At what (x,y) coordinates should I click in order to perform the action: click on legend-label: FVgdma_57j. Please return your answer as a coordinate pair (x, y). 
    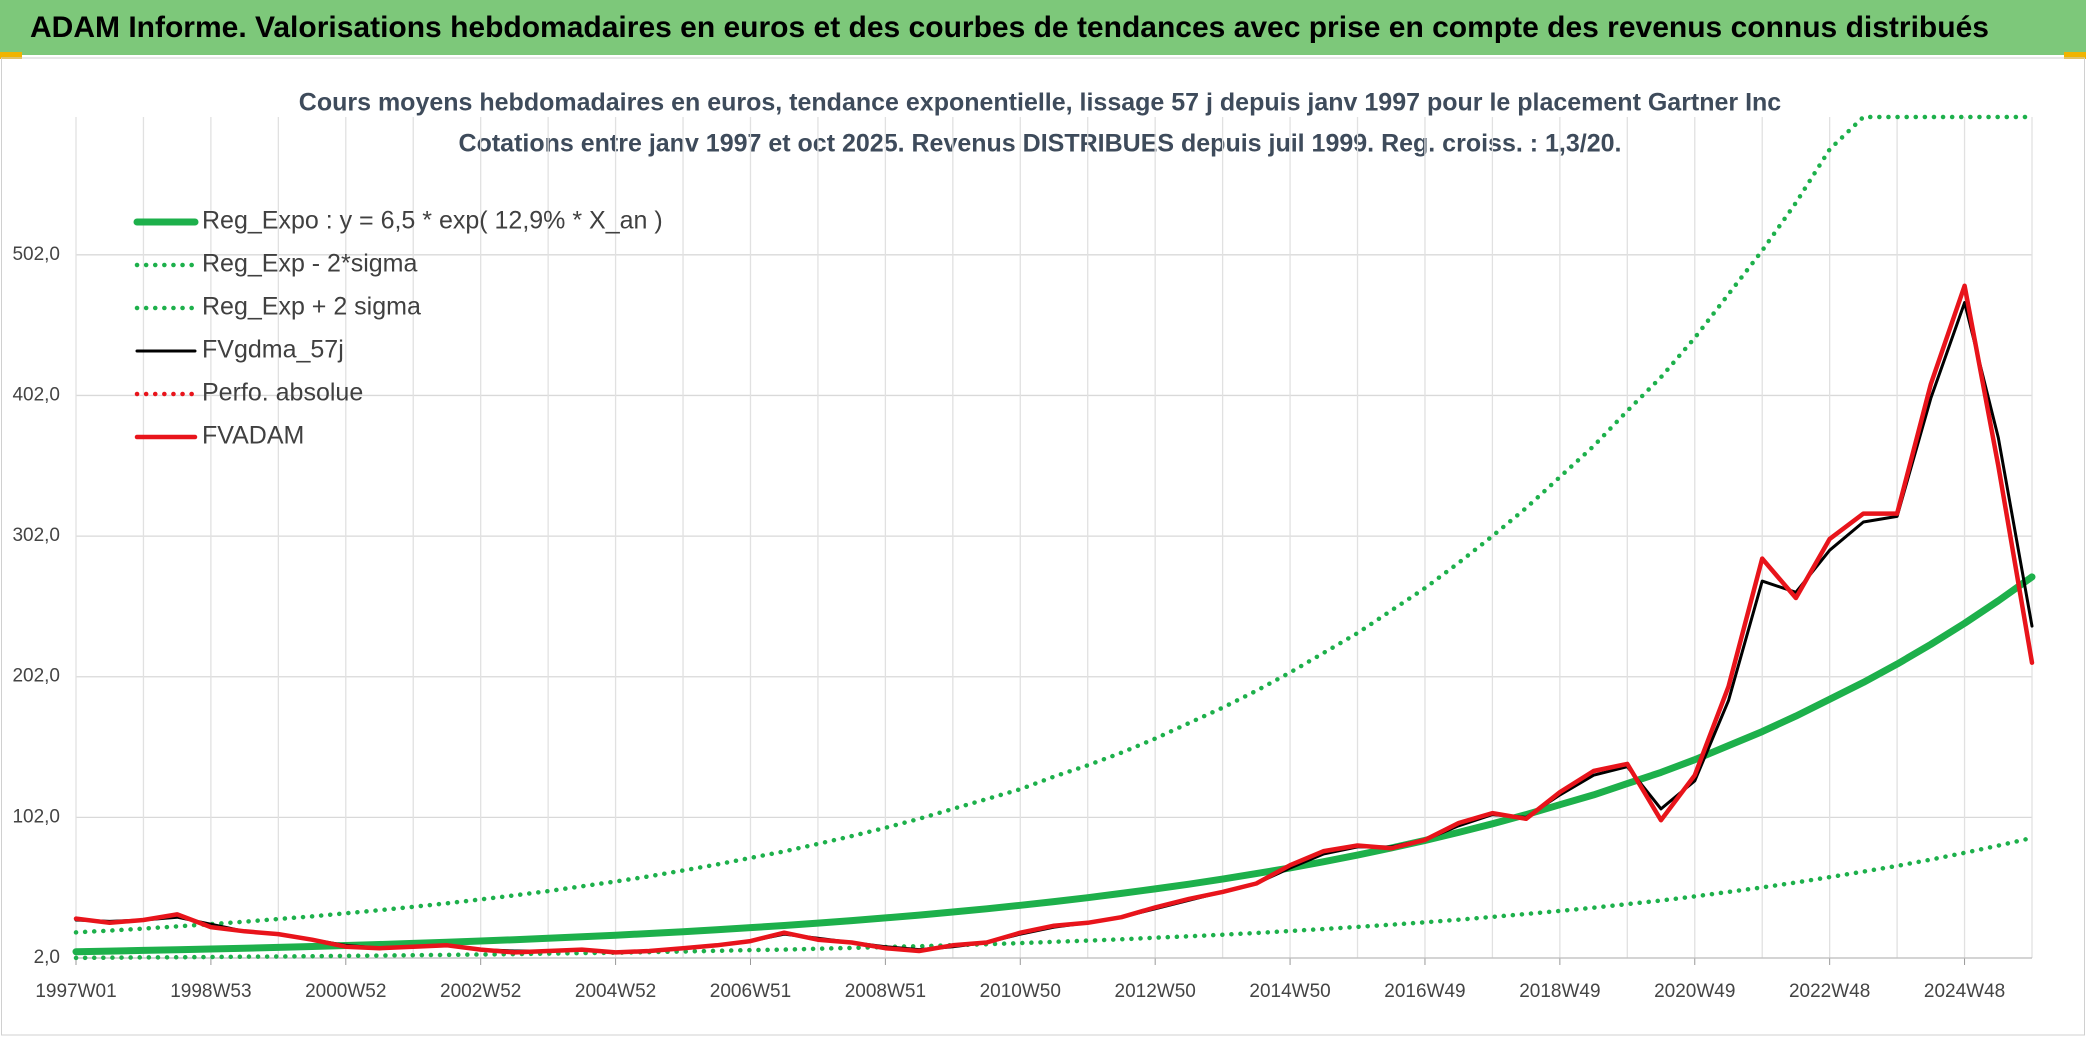
    Looking at the image, I should click on (273, 350).